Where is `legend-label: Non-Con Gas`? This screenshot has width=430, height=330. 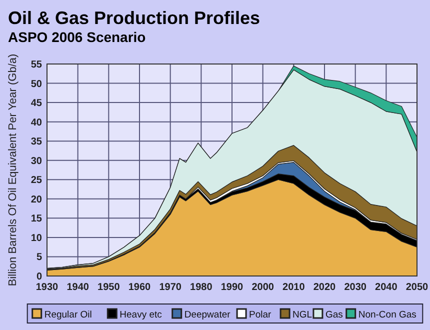 legend-label: Non-Con Gas is located at coordinates (387, 315).